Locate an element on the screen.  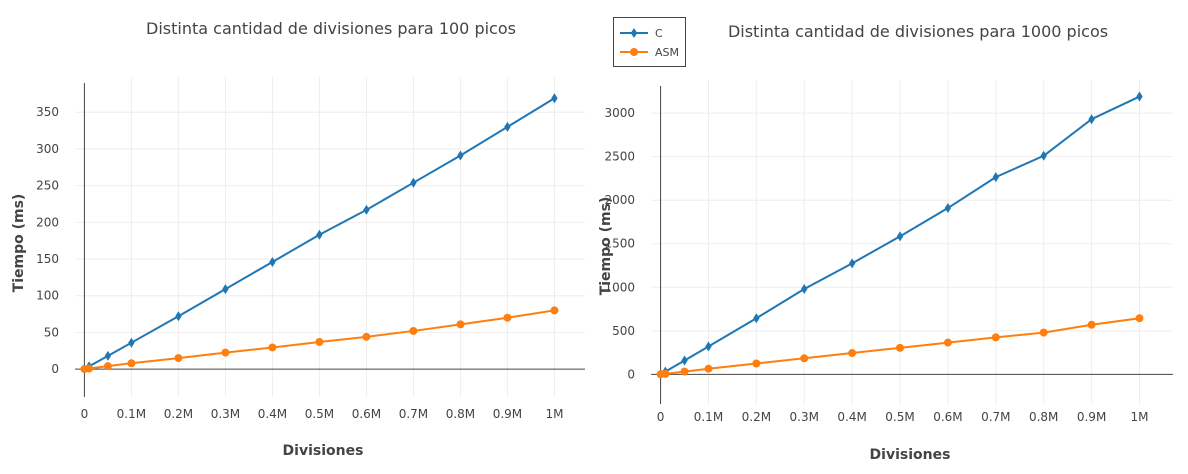
y-tick-label: 1000 is located at coordinates (619, 287).